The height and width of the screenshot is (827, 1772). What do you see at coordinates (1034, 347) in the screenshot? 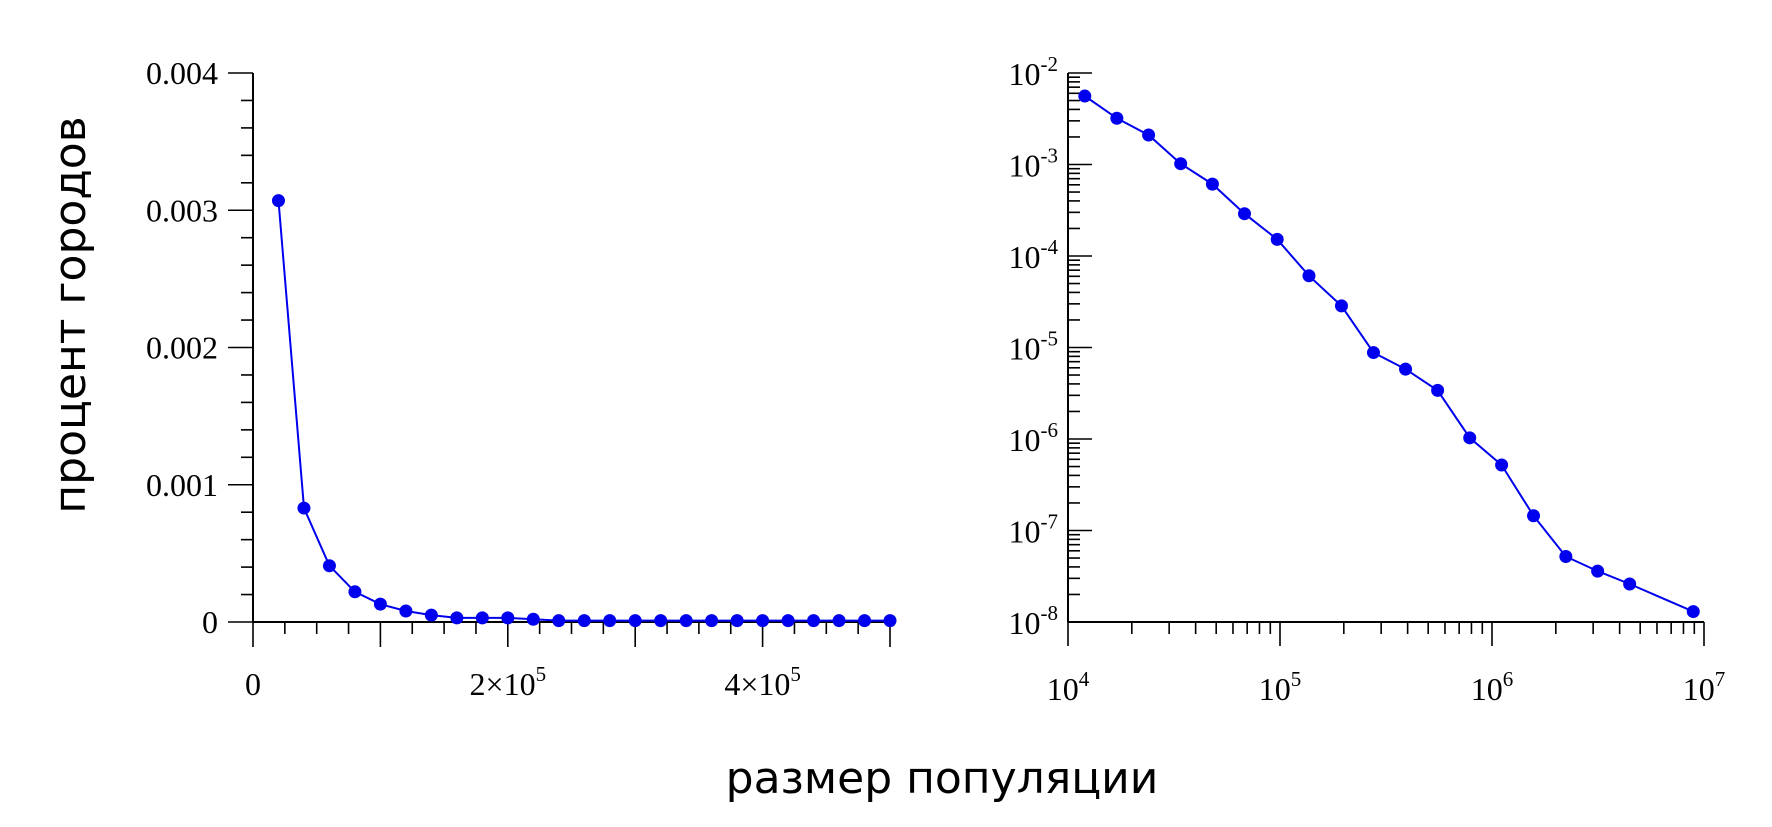
I see `y-tick-label: 10⁻⁵` at bounding box center [1034, 347].